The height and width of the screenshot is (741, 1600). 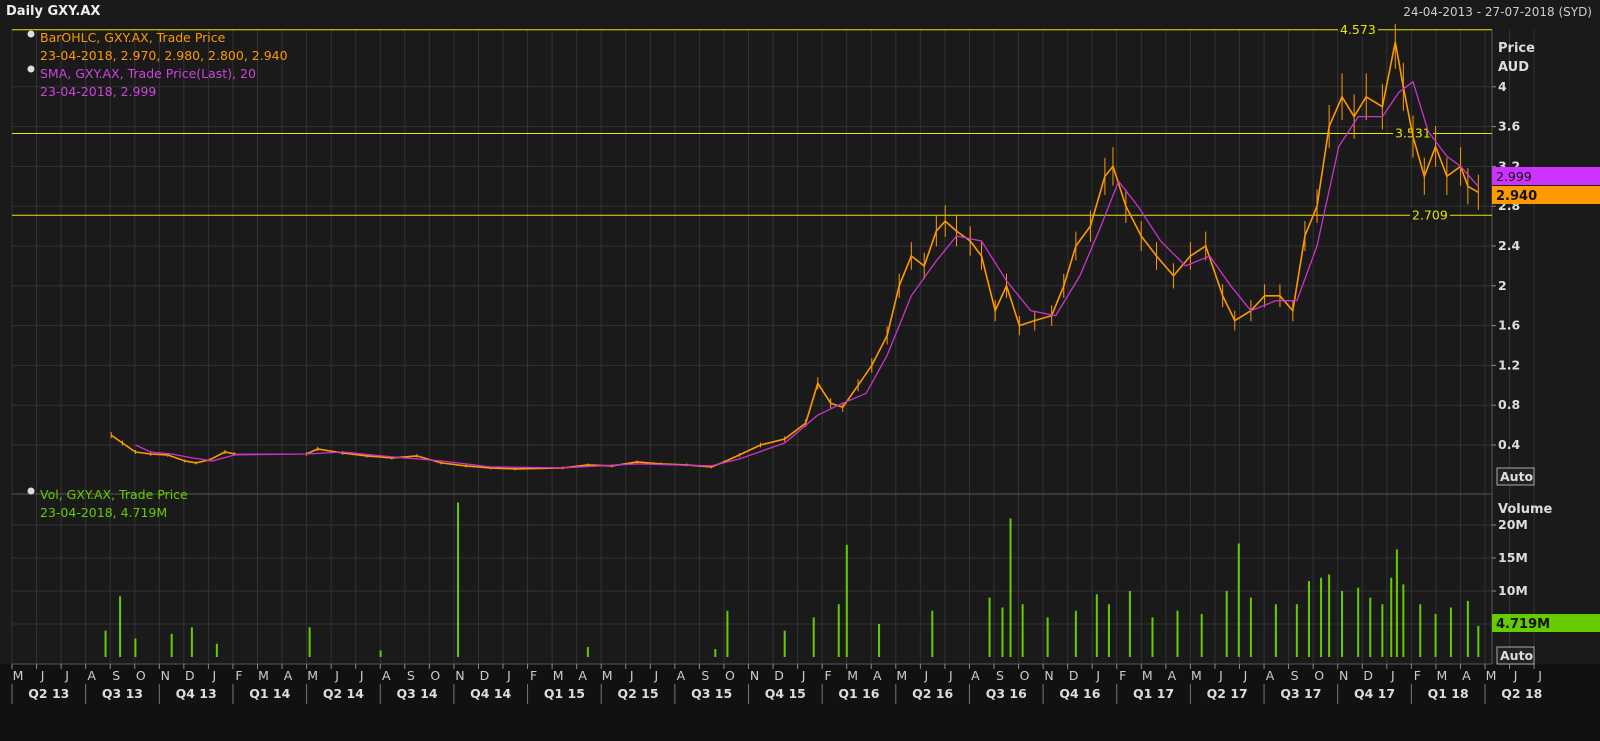 I want to click on chart-title: Daily GXY.AX, so click(x=53, y=11).